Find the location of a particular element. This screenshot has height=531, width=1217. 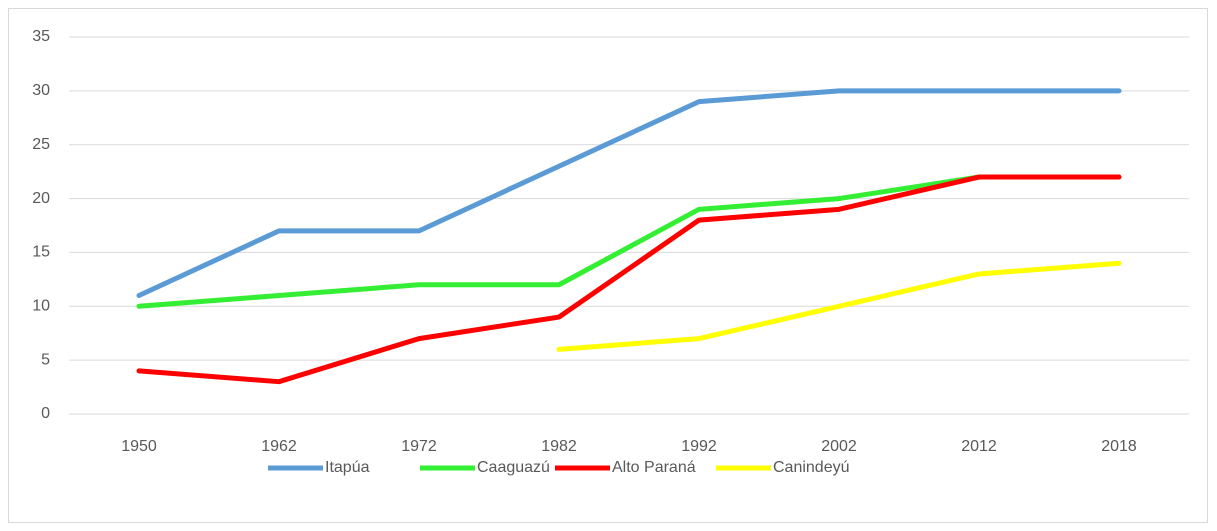

y-tick-label: 0 is located at coordinates (45, 413).